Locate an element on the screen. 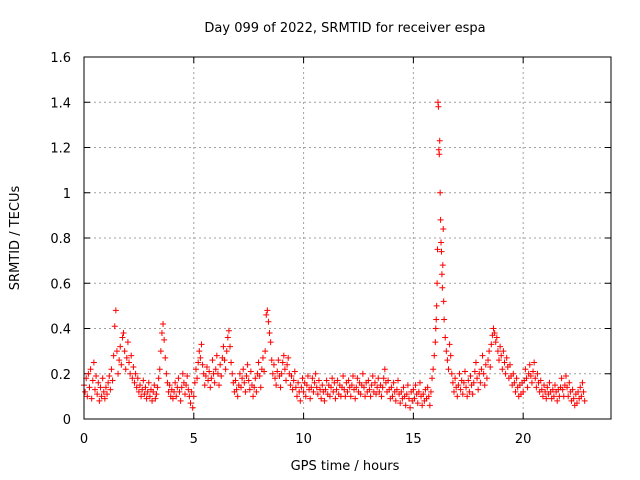 The height and width of the screenshot is (480, 640). x-tick-label: 20 is located at coordinates (523, 439).